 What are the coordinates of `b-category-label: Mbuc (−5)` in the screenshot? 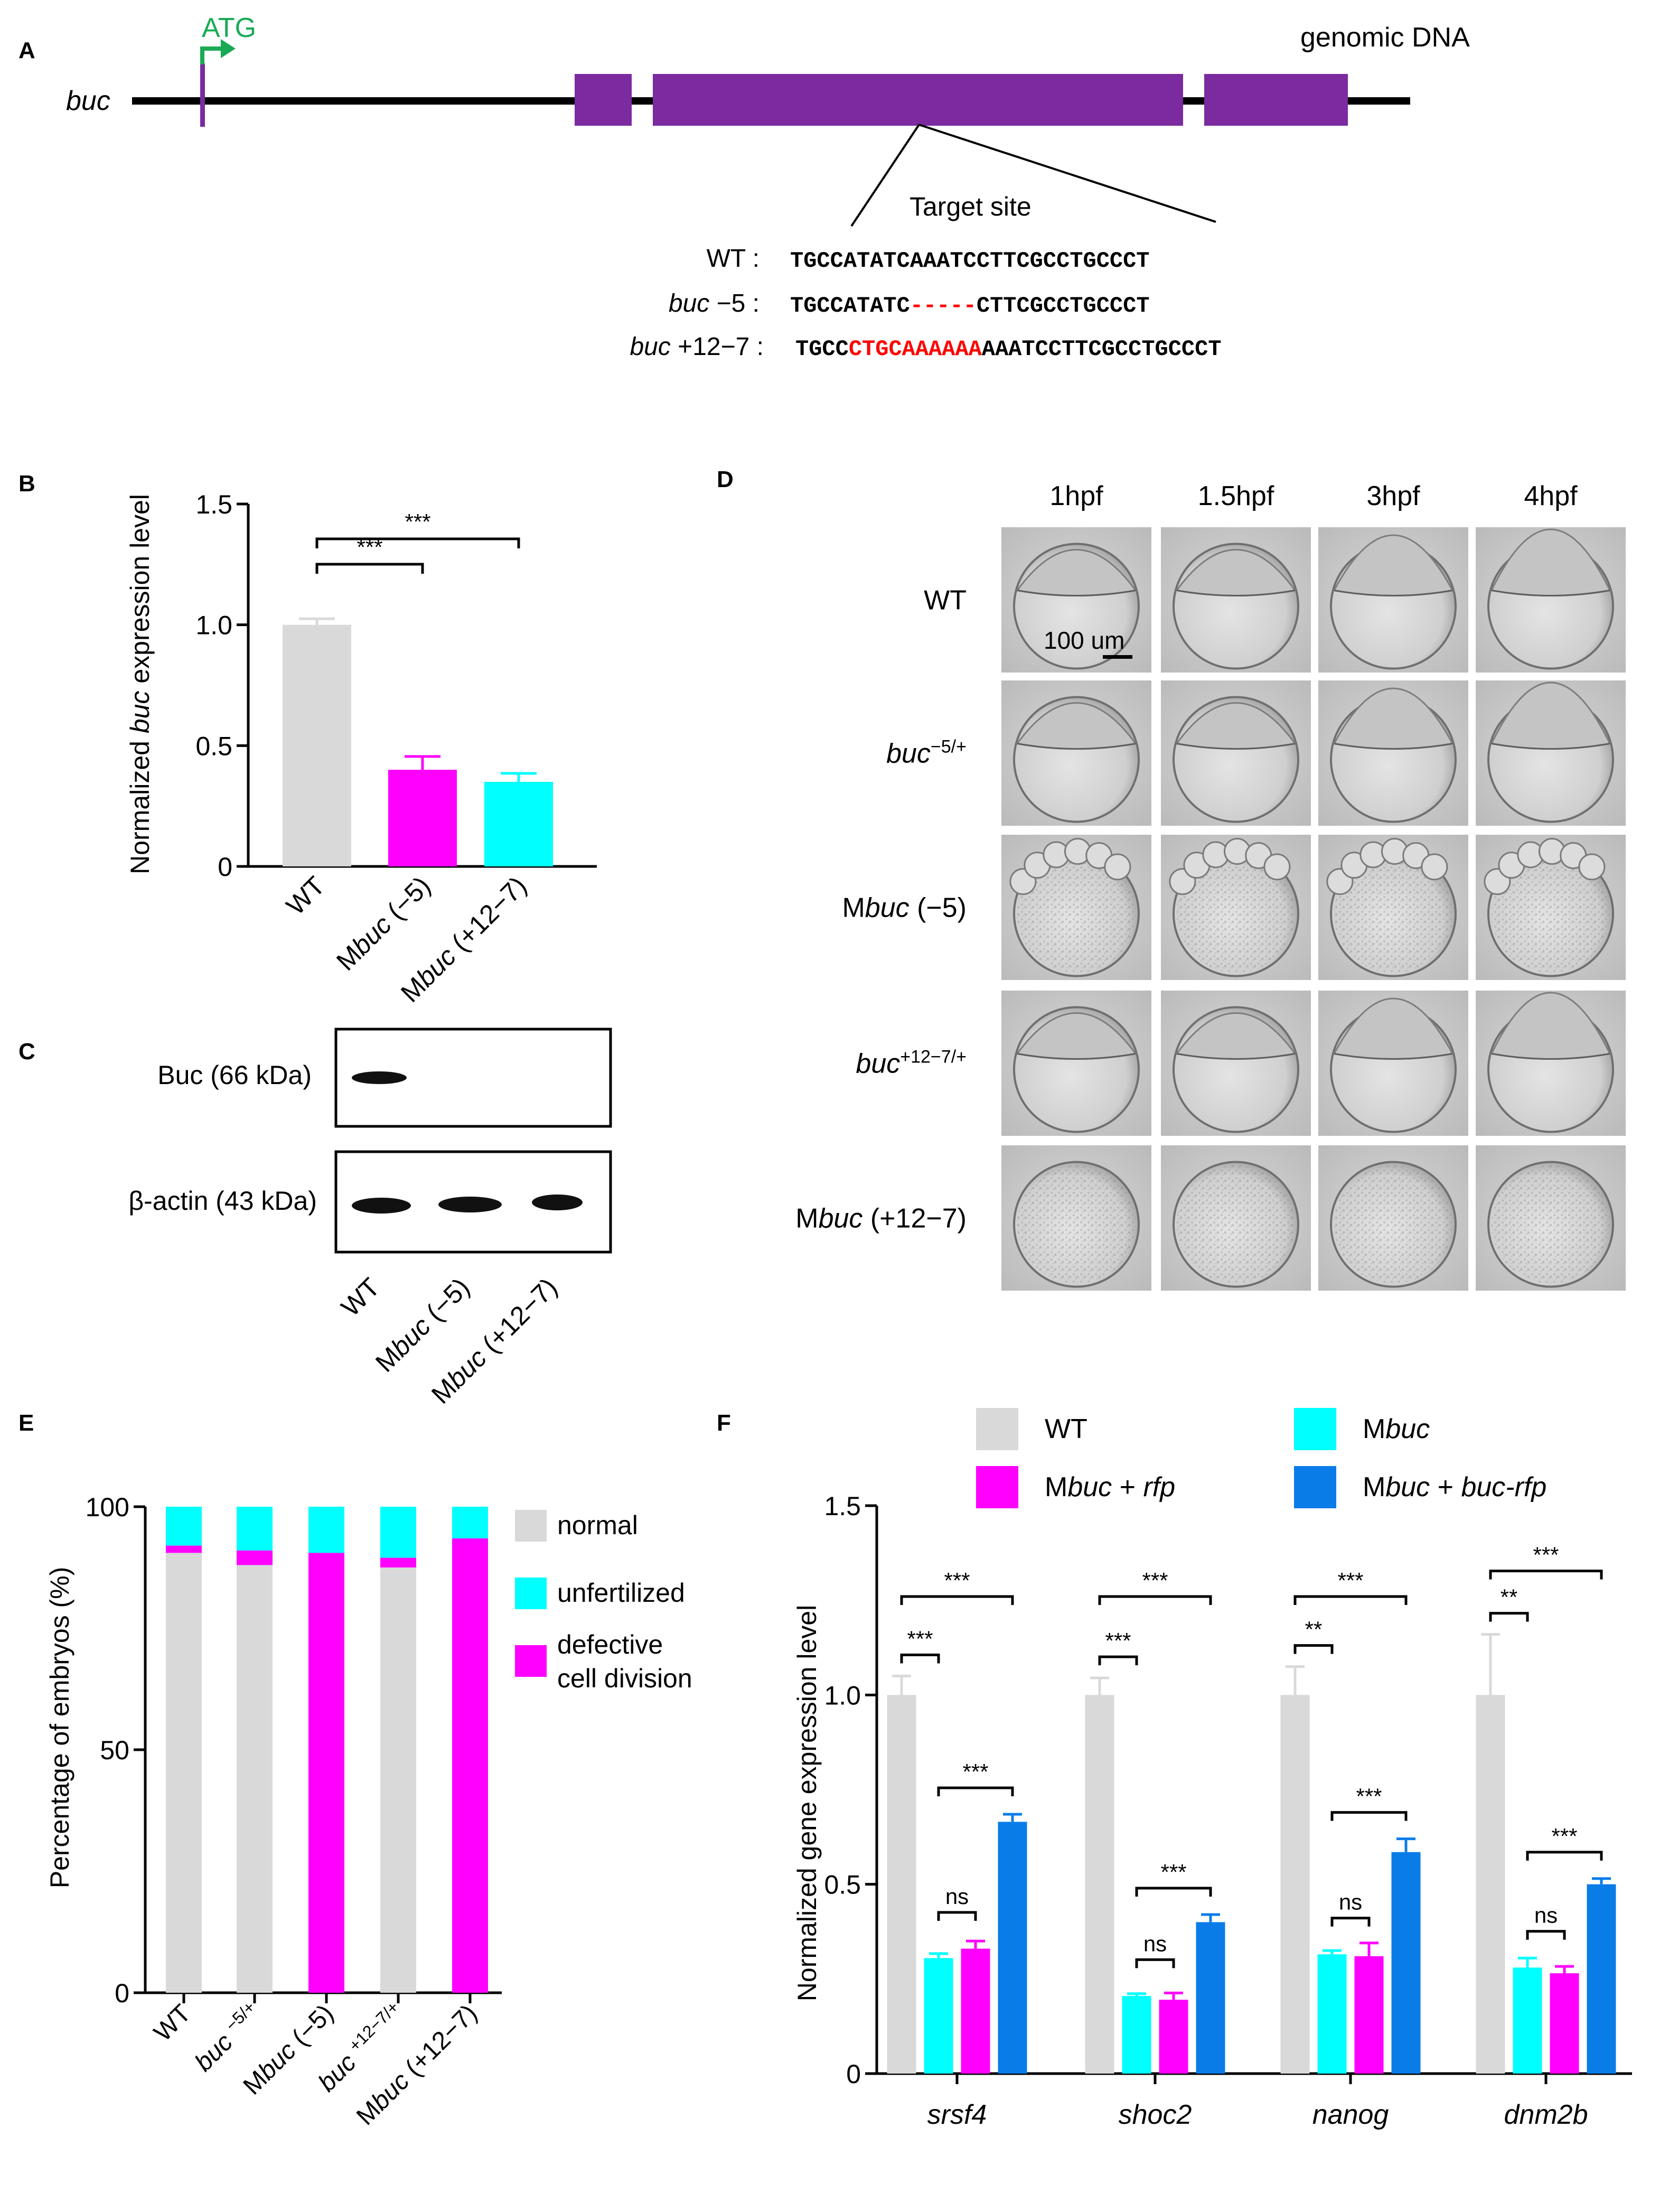 It's located at (384, 923).